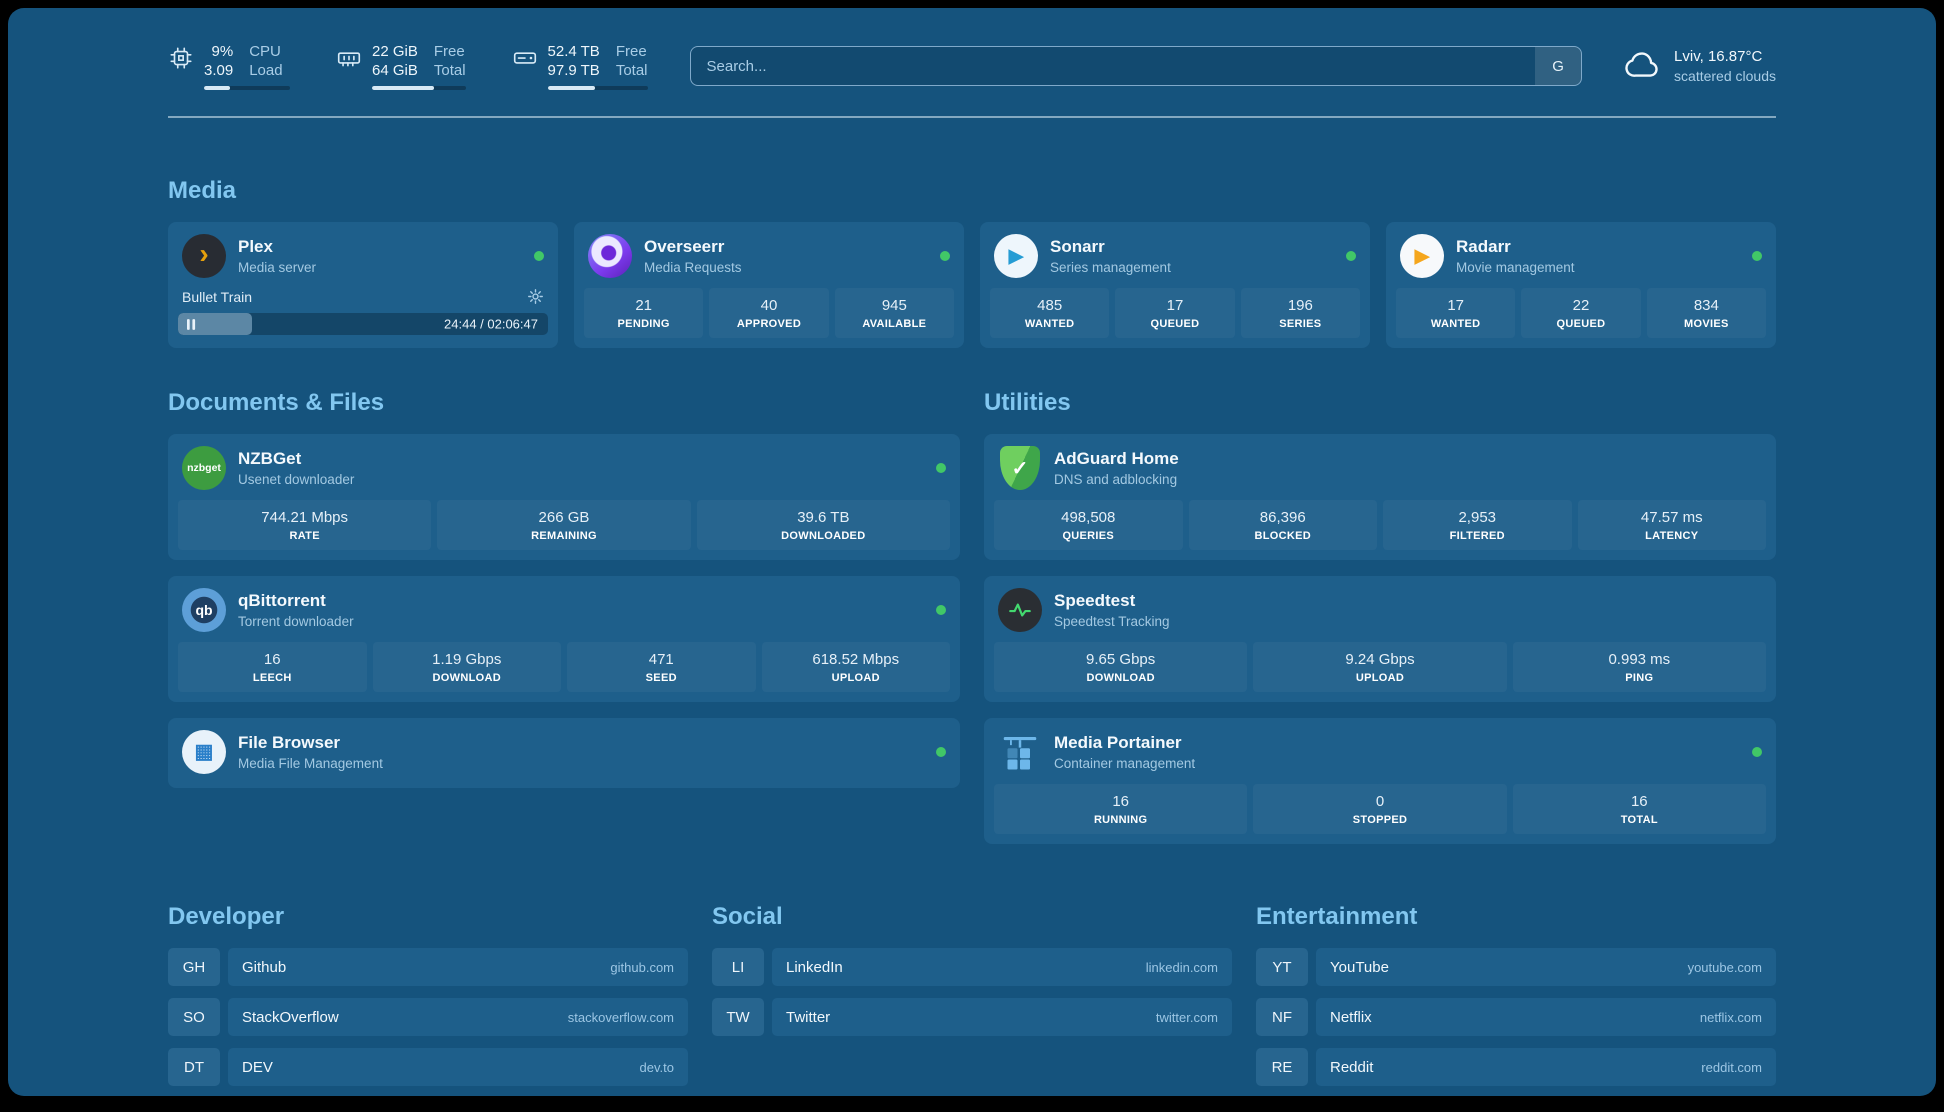 The height and width of the screenshot is (1112, 1944). What do you see at coordinates (1380, 659) in the screenshot?
I see `stat-value: 9.24 Gbps` at bounding box center [1380, 659].